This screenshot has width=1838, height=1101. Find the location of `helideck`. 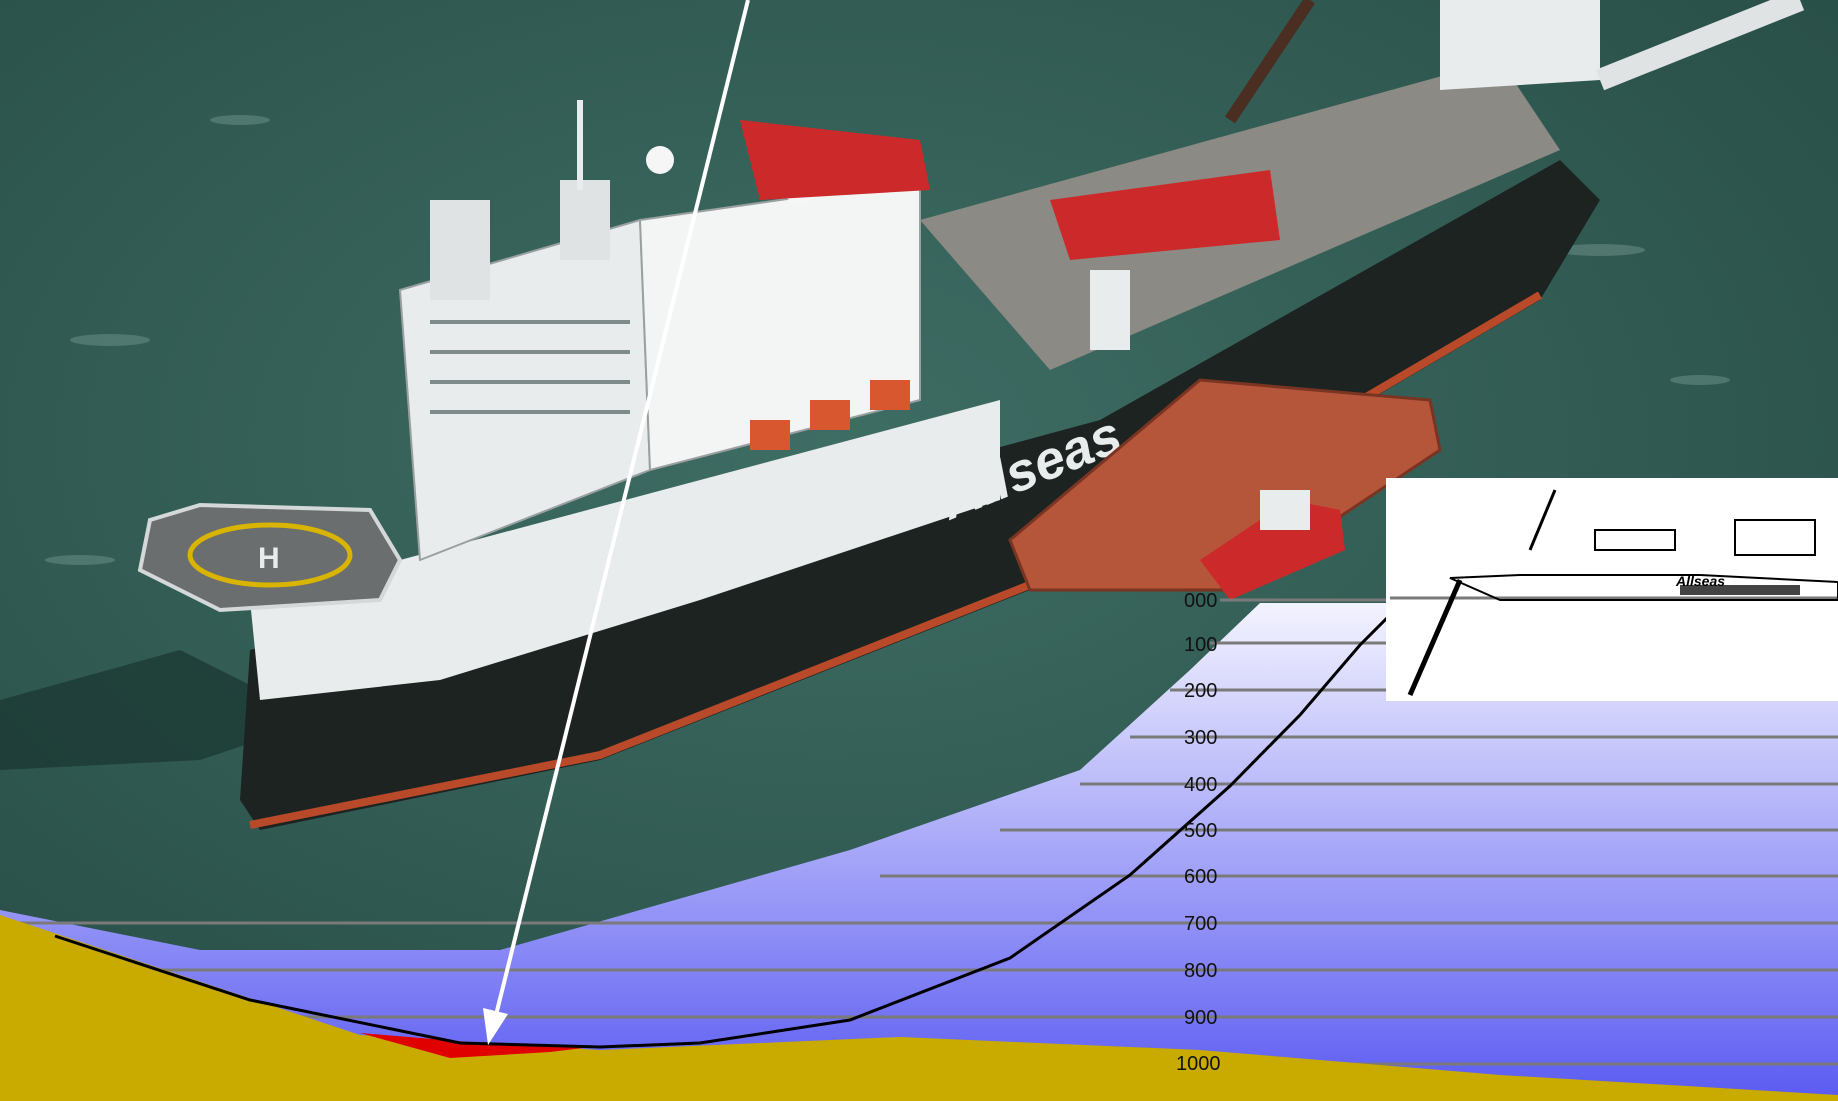

helideck is located at coordinates (270, 557).